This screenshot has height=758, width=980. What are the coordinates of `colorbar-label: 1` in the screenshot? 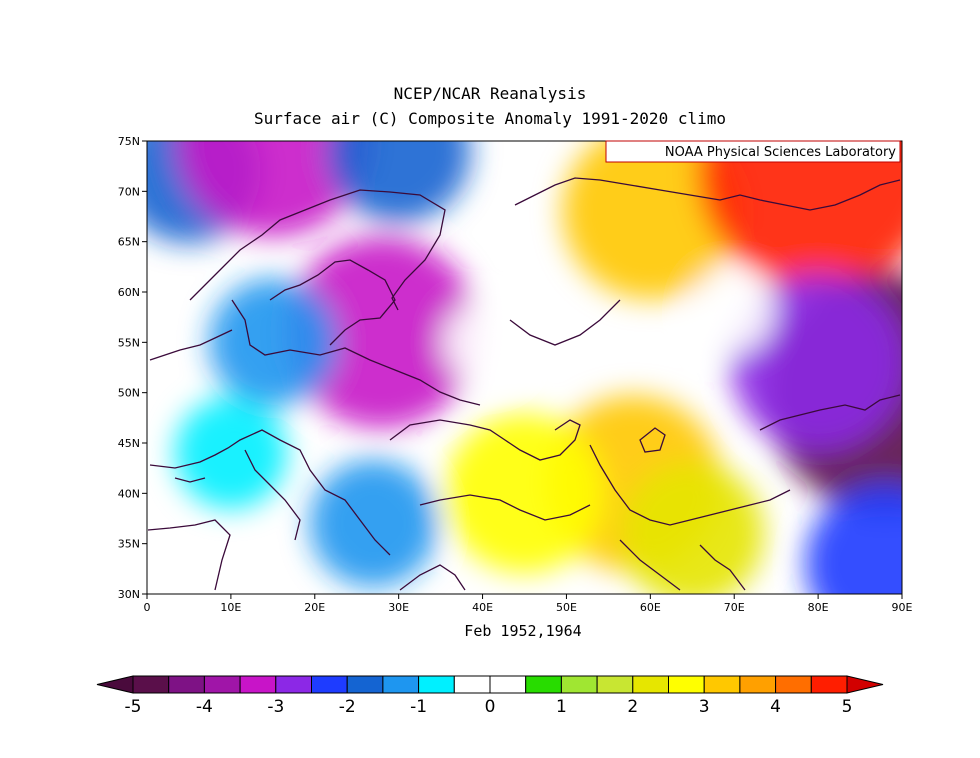 It's located at (561, 707).